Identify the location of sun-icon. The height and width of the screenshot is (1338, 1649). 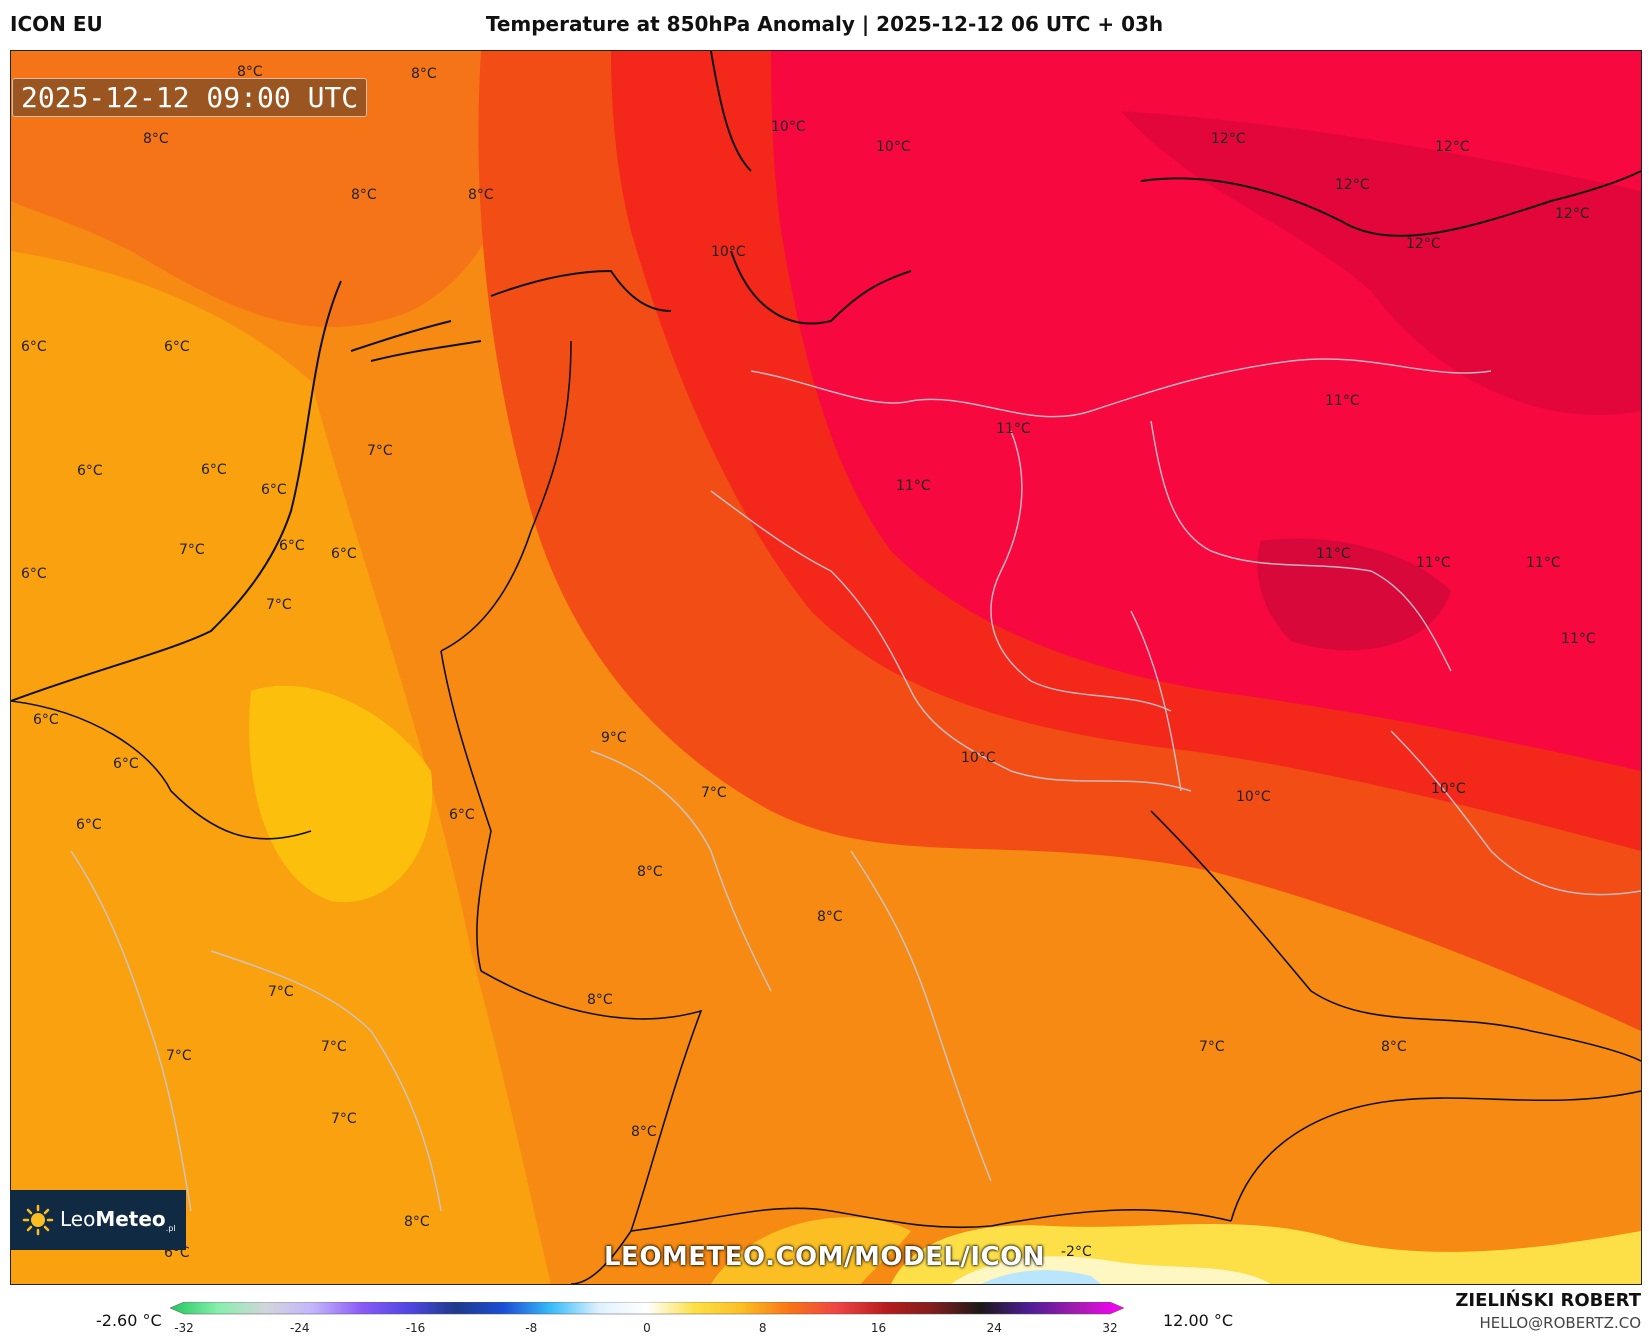
(38, 1220).